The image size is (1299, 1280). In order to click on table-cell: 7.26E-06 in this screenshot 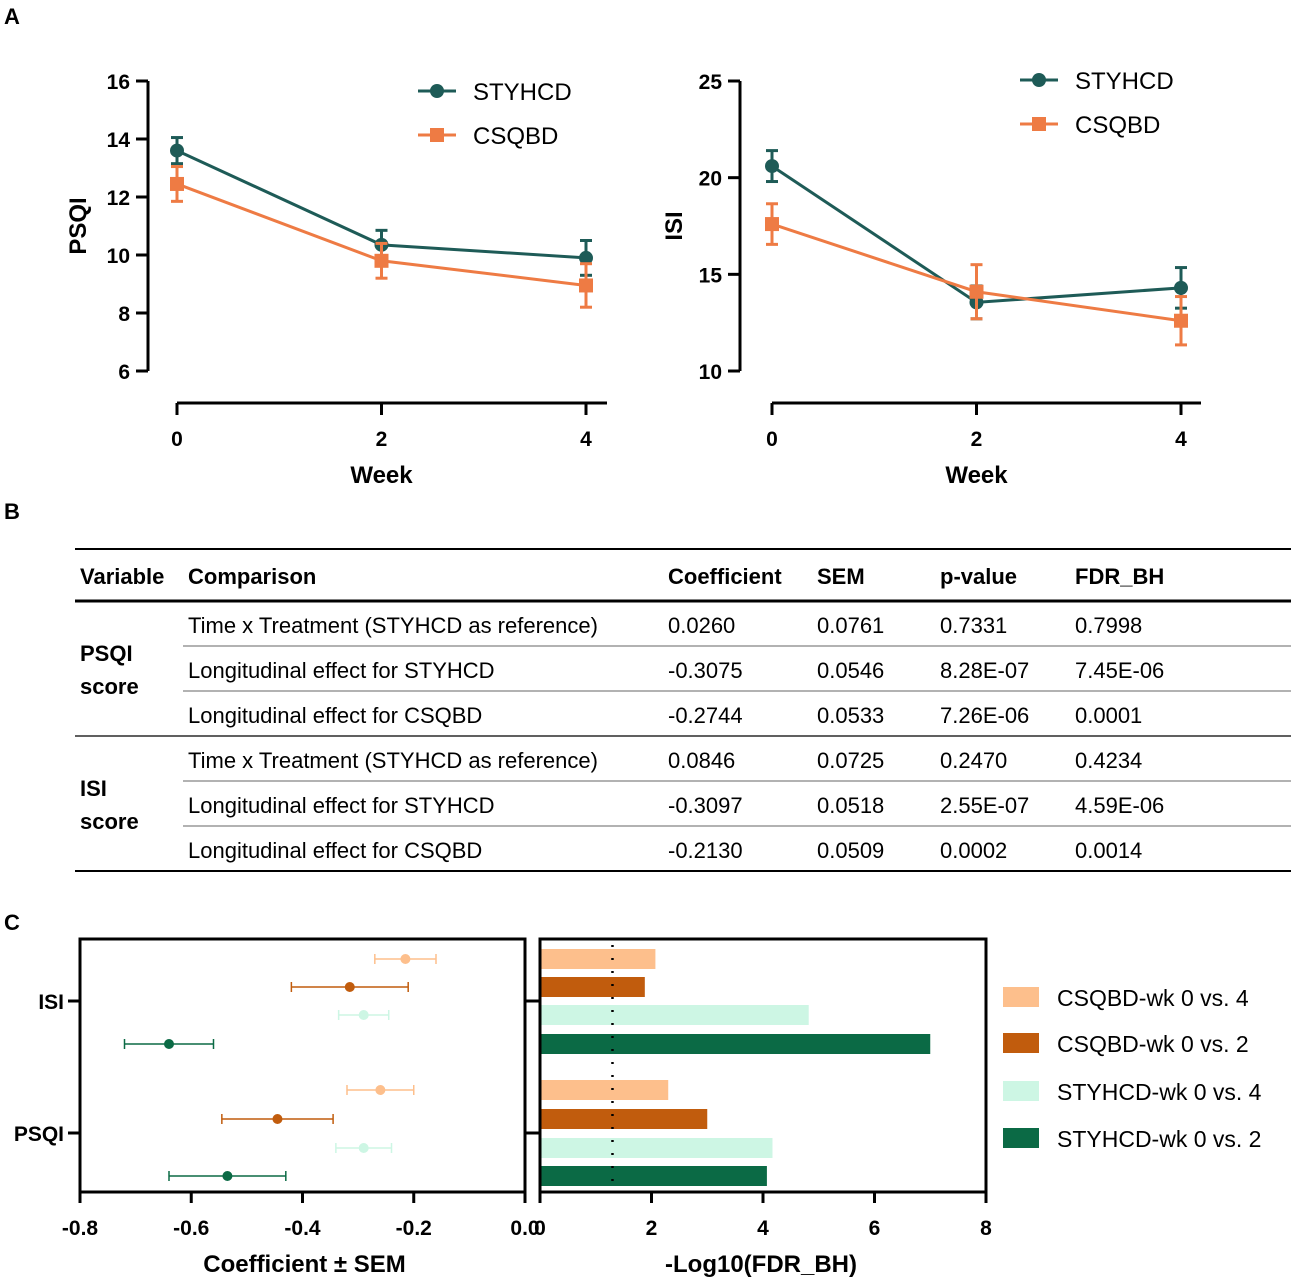, I will do `click(984, 715)`.